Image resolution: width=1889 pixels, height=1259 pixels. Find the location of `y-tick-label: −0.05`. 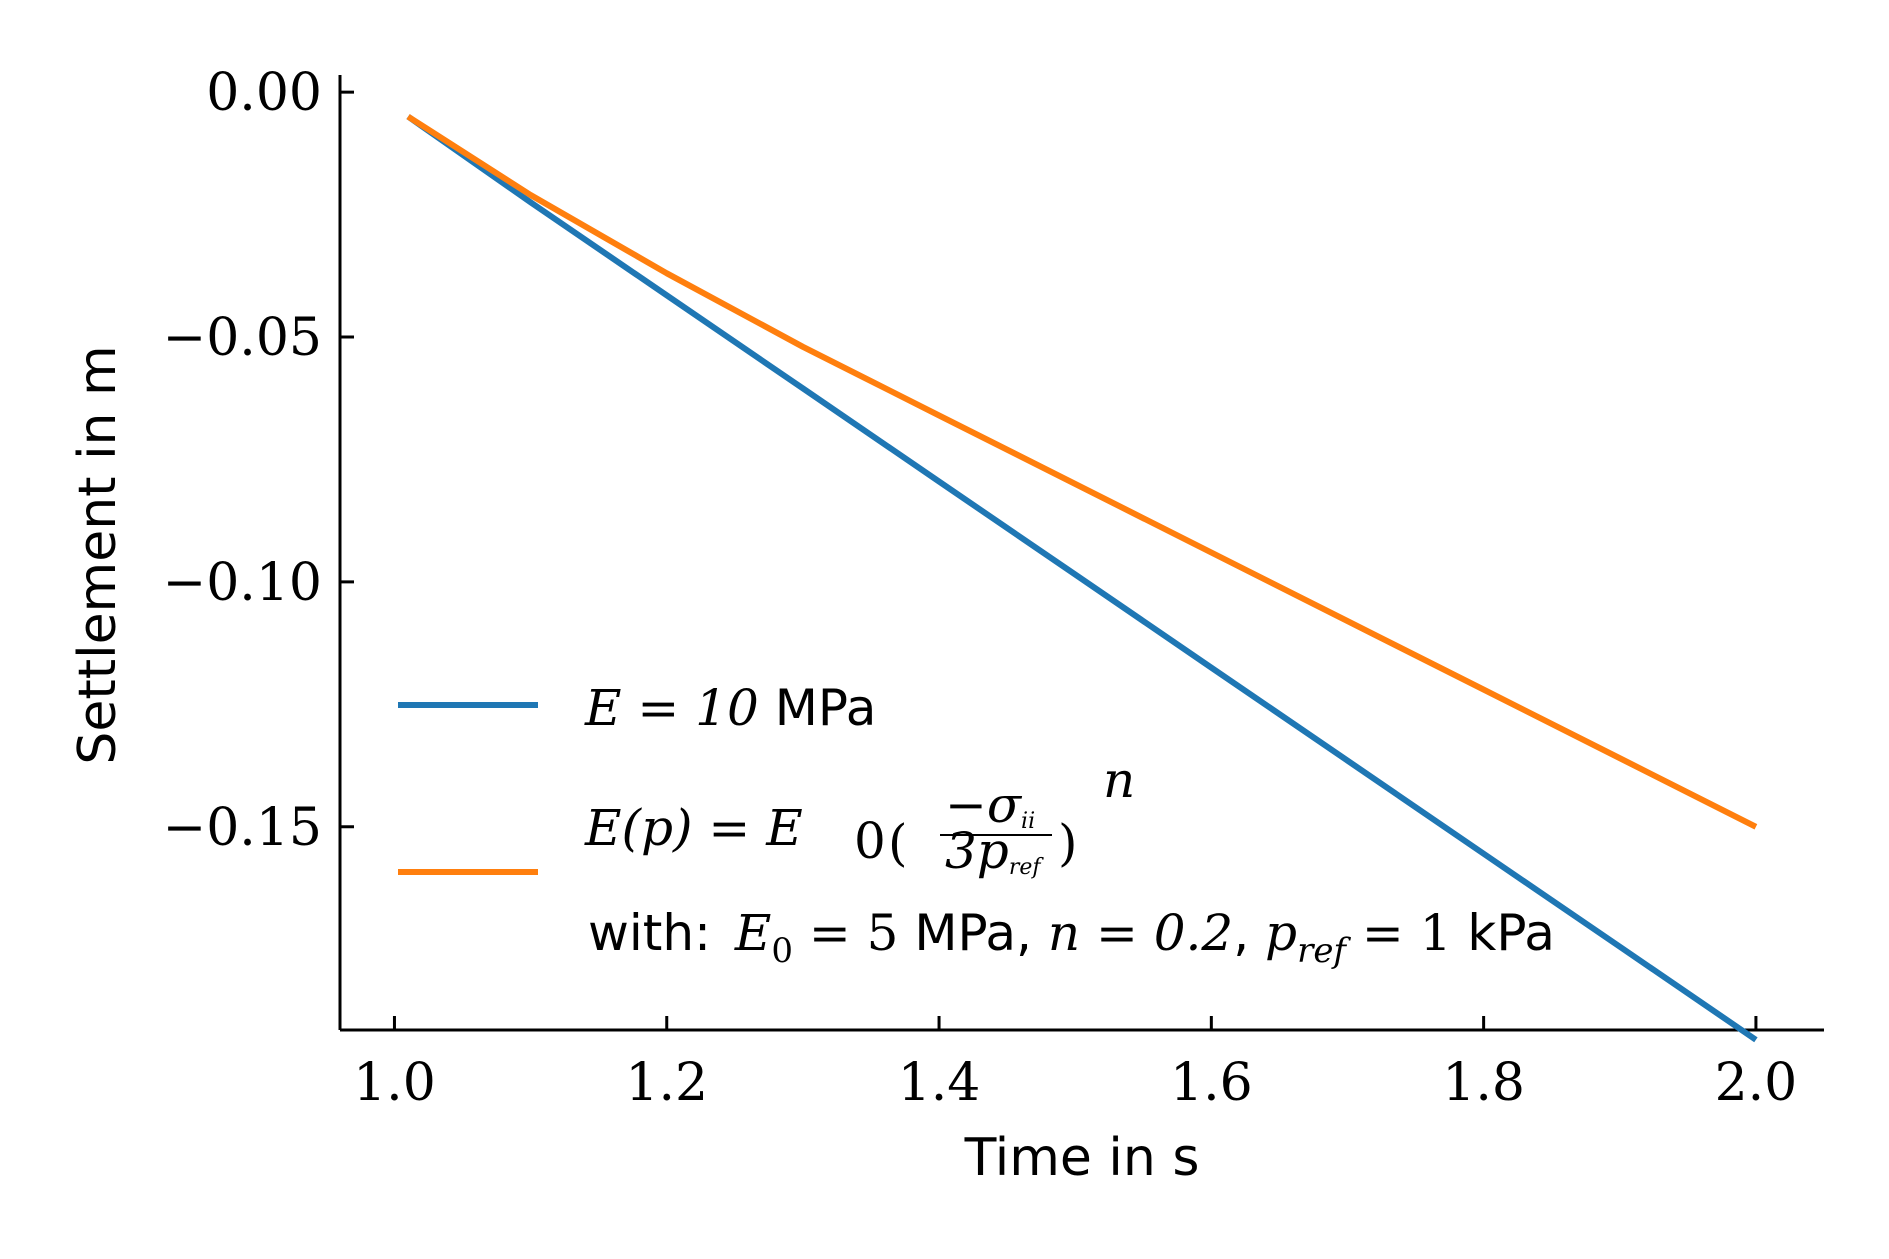

y-tick-label: −0.05 is located at coordinates (242, 338).